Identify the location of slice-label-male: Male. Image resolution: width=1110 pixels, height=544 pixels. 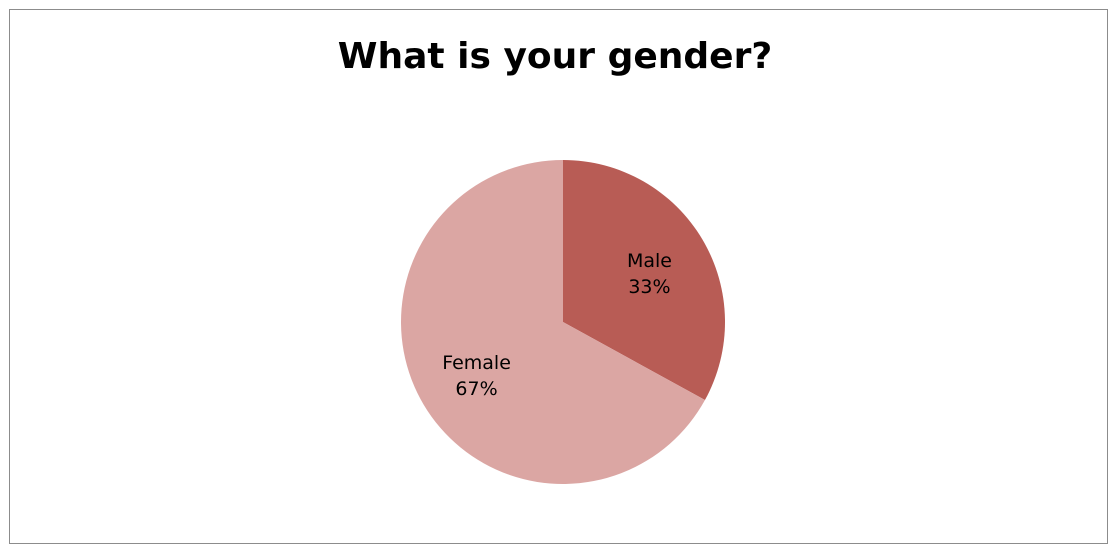
(649, 261).